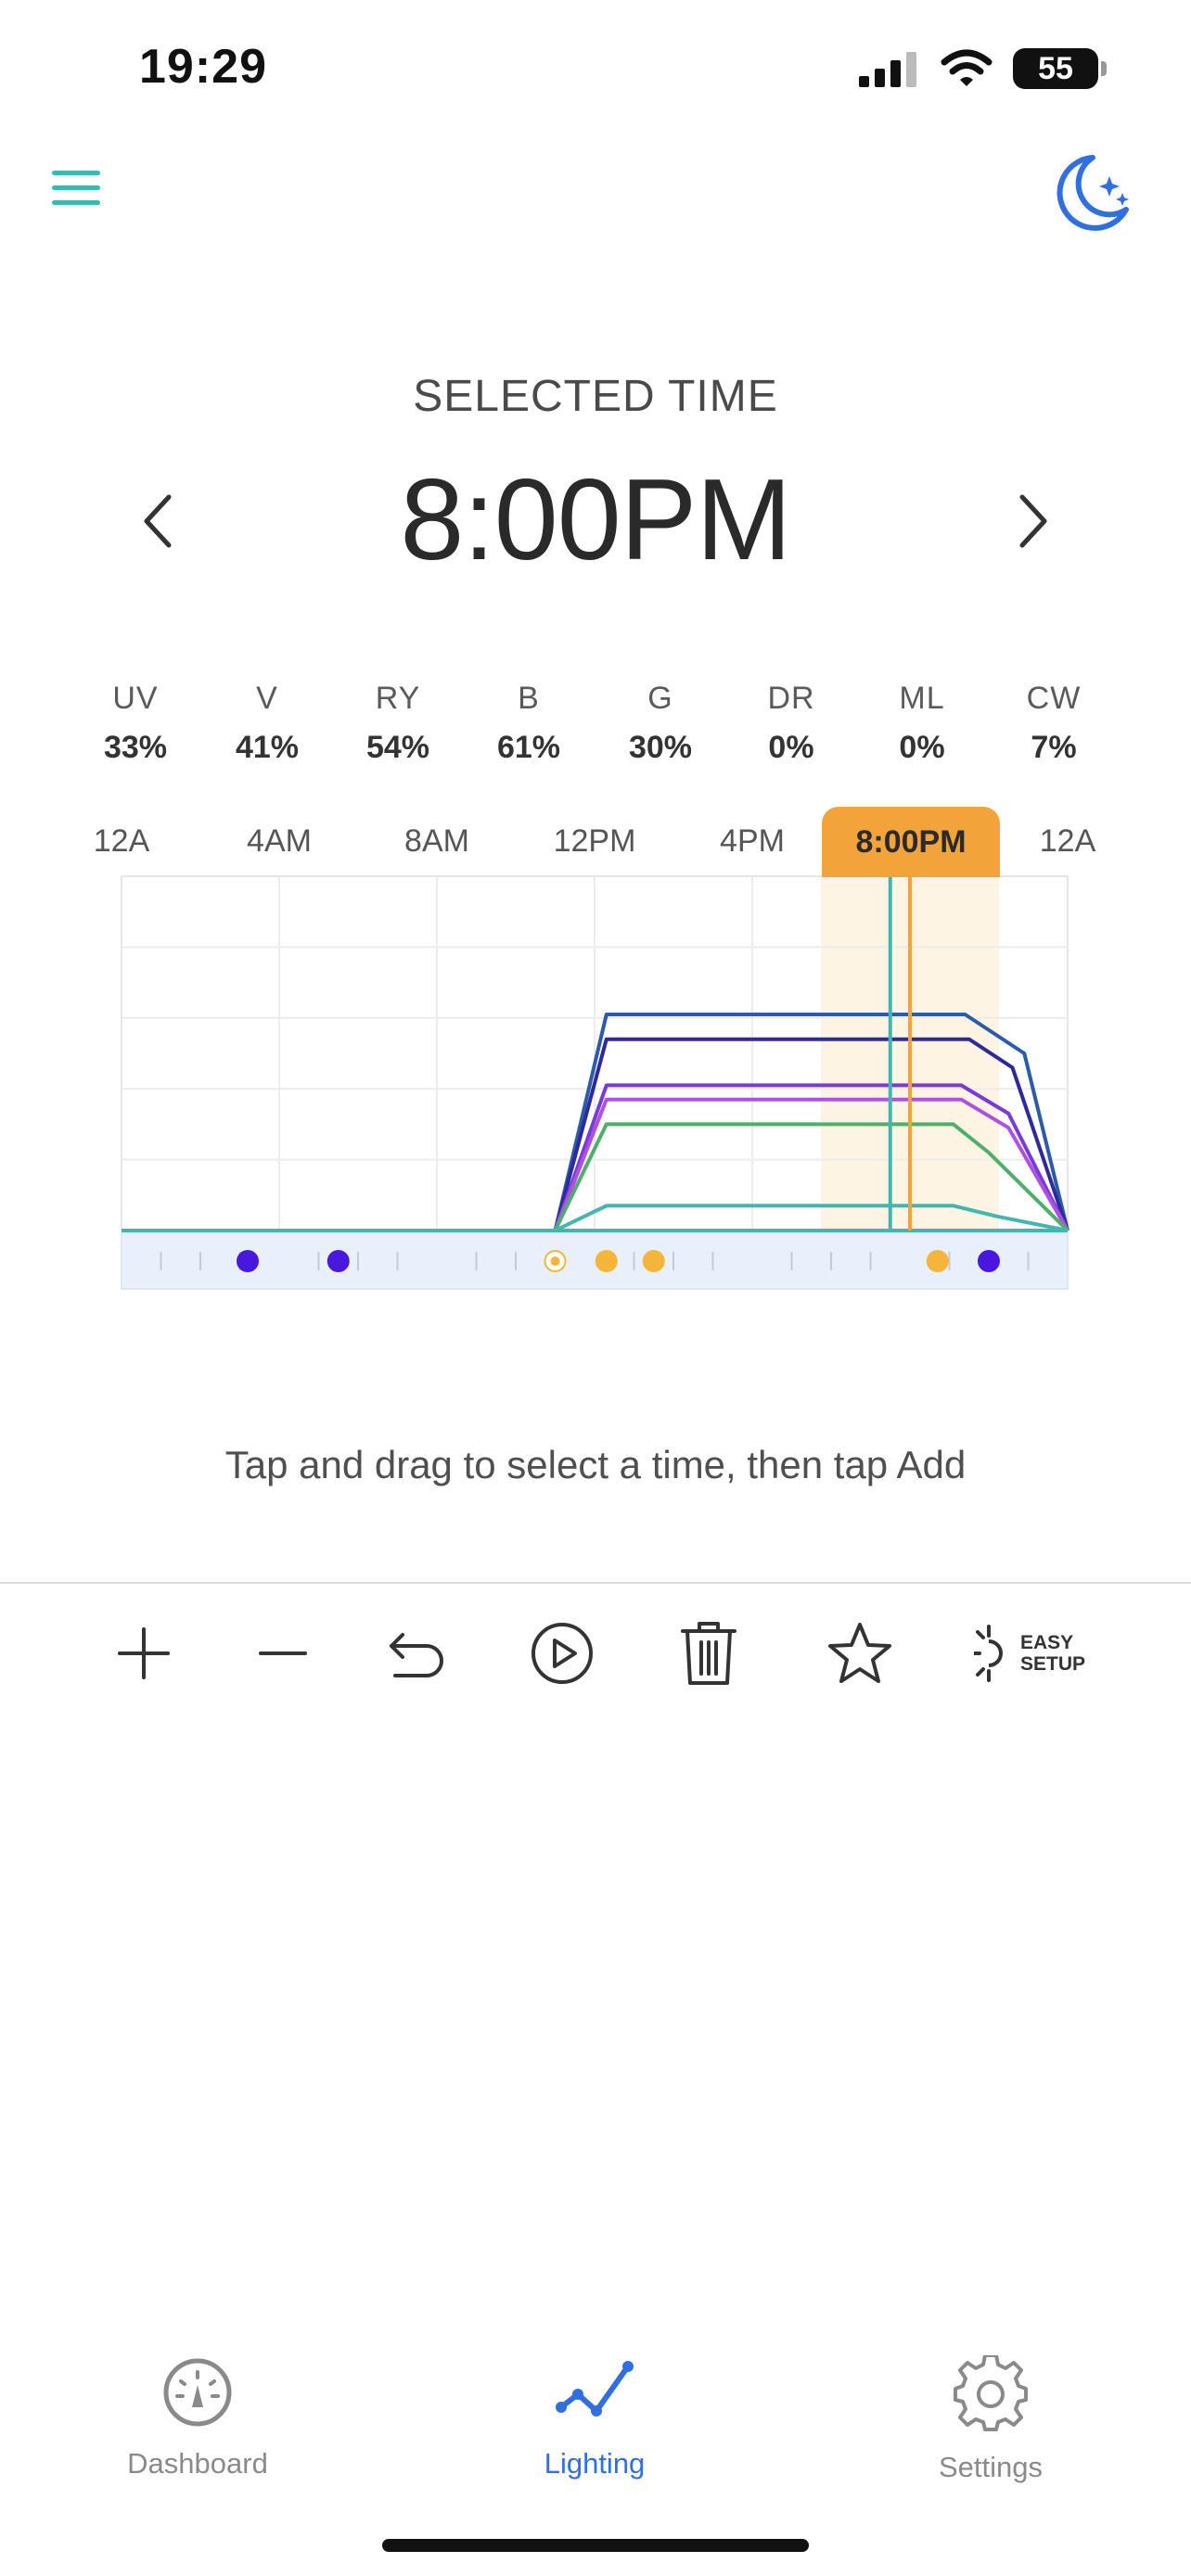 The width and height of the screenshot is (1191, 2576). Describe the element at coordinates (528, 747) in the screenshot. I see `channel-value: 61%` at that location.